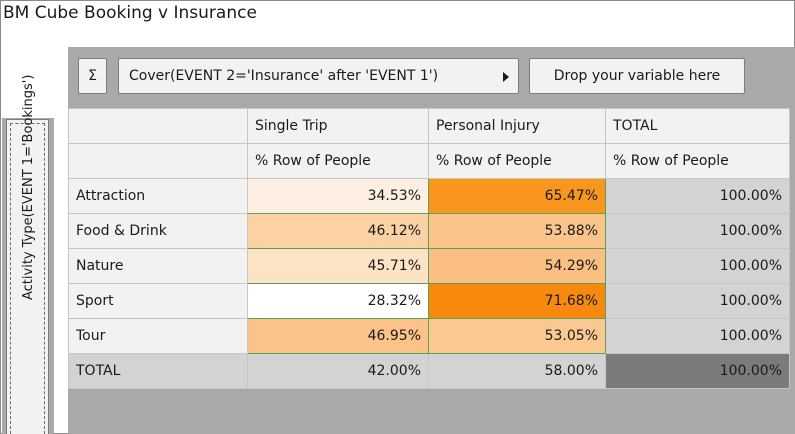  What do you see at coordinates (130, 13) in the screenshot?
I see `window-title: BM Cube Booking v Insurance` at bounding box center [130, 13].